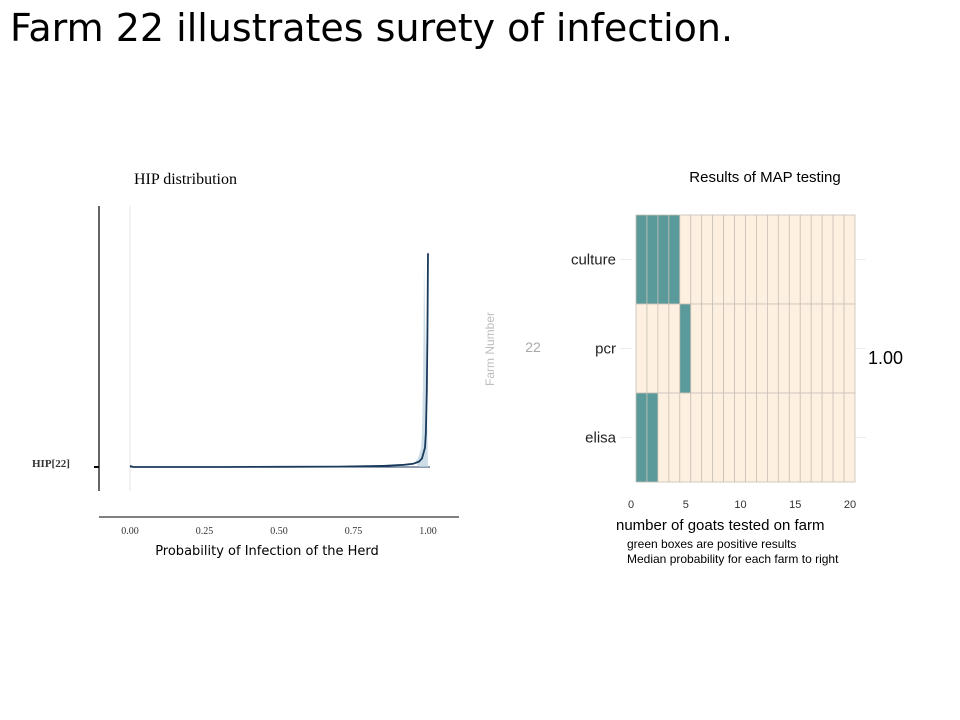 This screenshot has width=960, height=720. What do you see at coordinates (490, 349) in the screenshot?
I see `map-y-axis-label: Farm Number` at bounding box center [490, 349].